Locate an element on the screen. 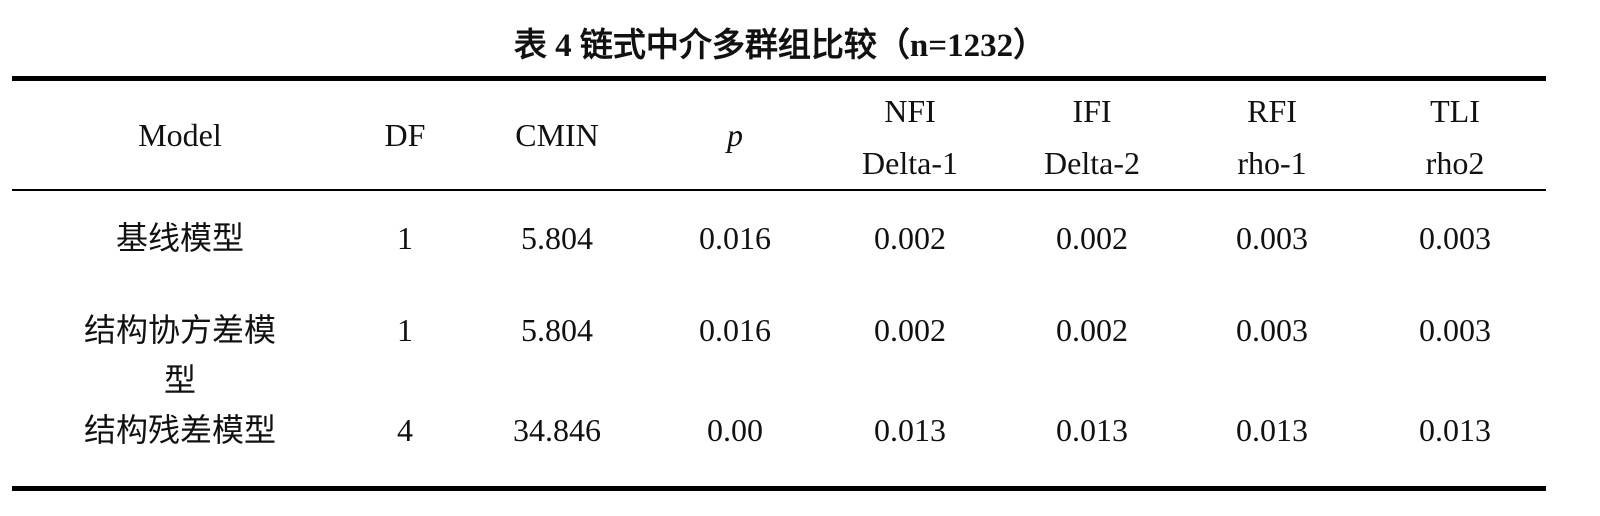  header-cell: rho-1 is located at coordinates (1272, 163).